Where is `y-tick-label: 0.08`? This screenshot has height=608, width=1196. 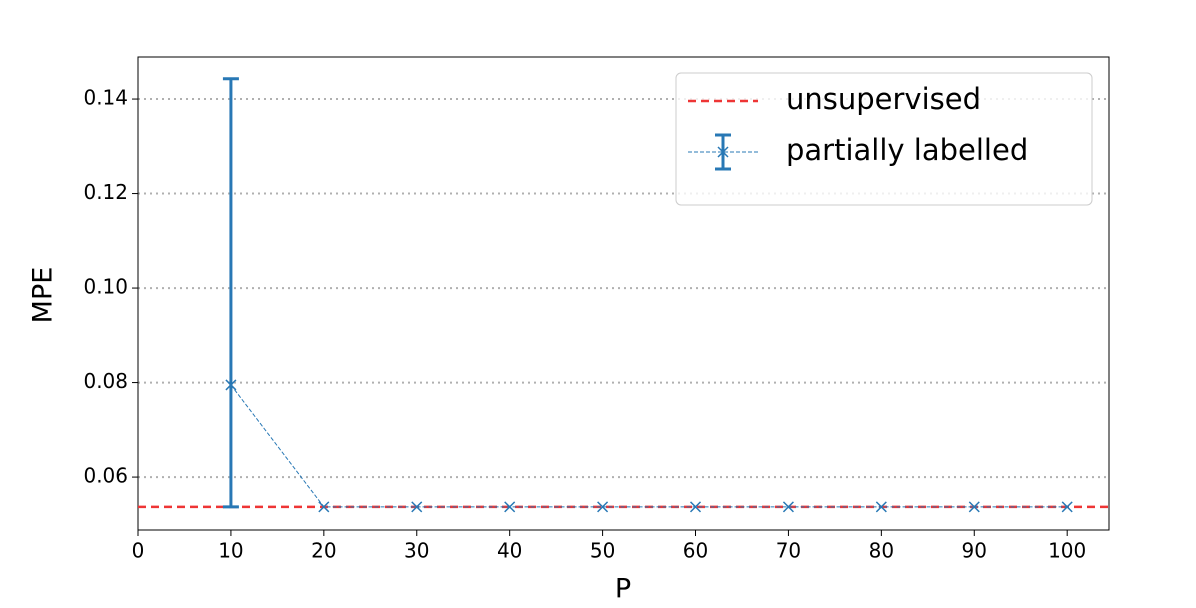 y-tick-label: 0.08 is located at coordinates (105, 381).